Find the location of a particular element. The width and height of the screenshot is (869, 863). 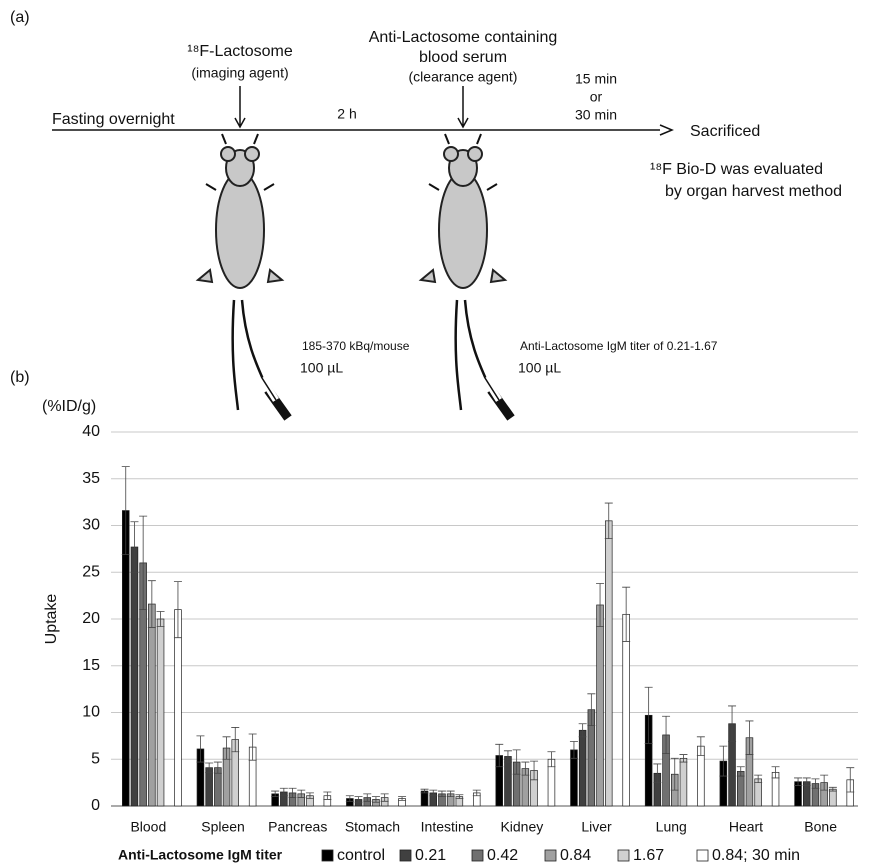

label: ¹⁸F-Lactosome is located at coordinates (240, 51).